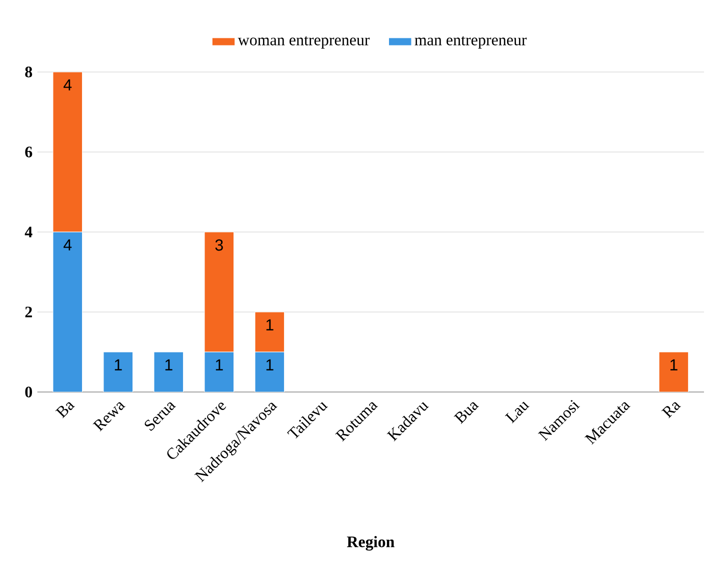  Describe the element at coordinates (65, 410) in the screenshot. I see `x-tick-label: Ba` at that location.